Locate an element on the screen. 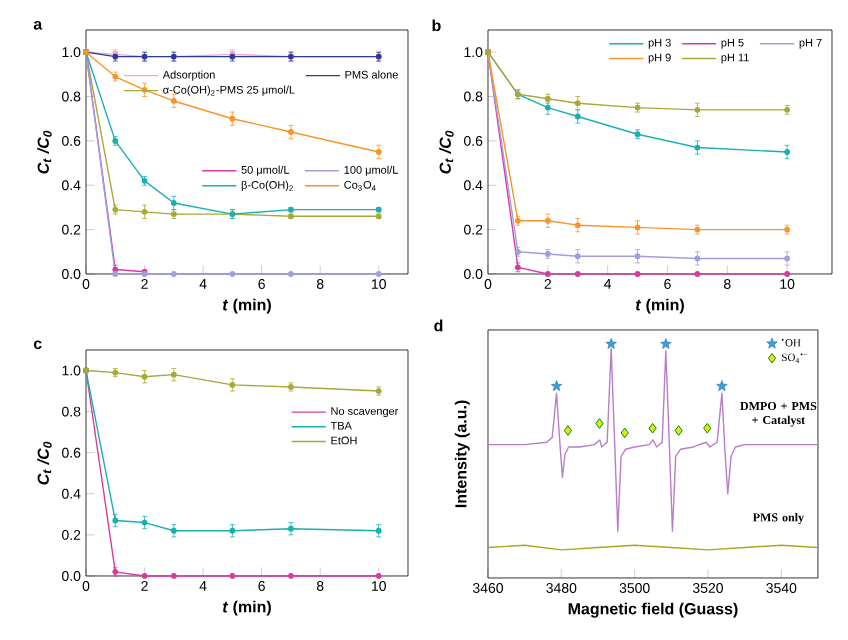 This screenshot has width=848, height=640. chart-title: b is located at coordinates (436, 25).